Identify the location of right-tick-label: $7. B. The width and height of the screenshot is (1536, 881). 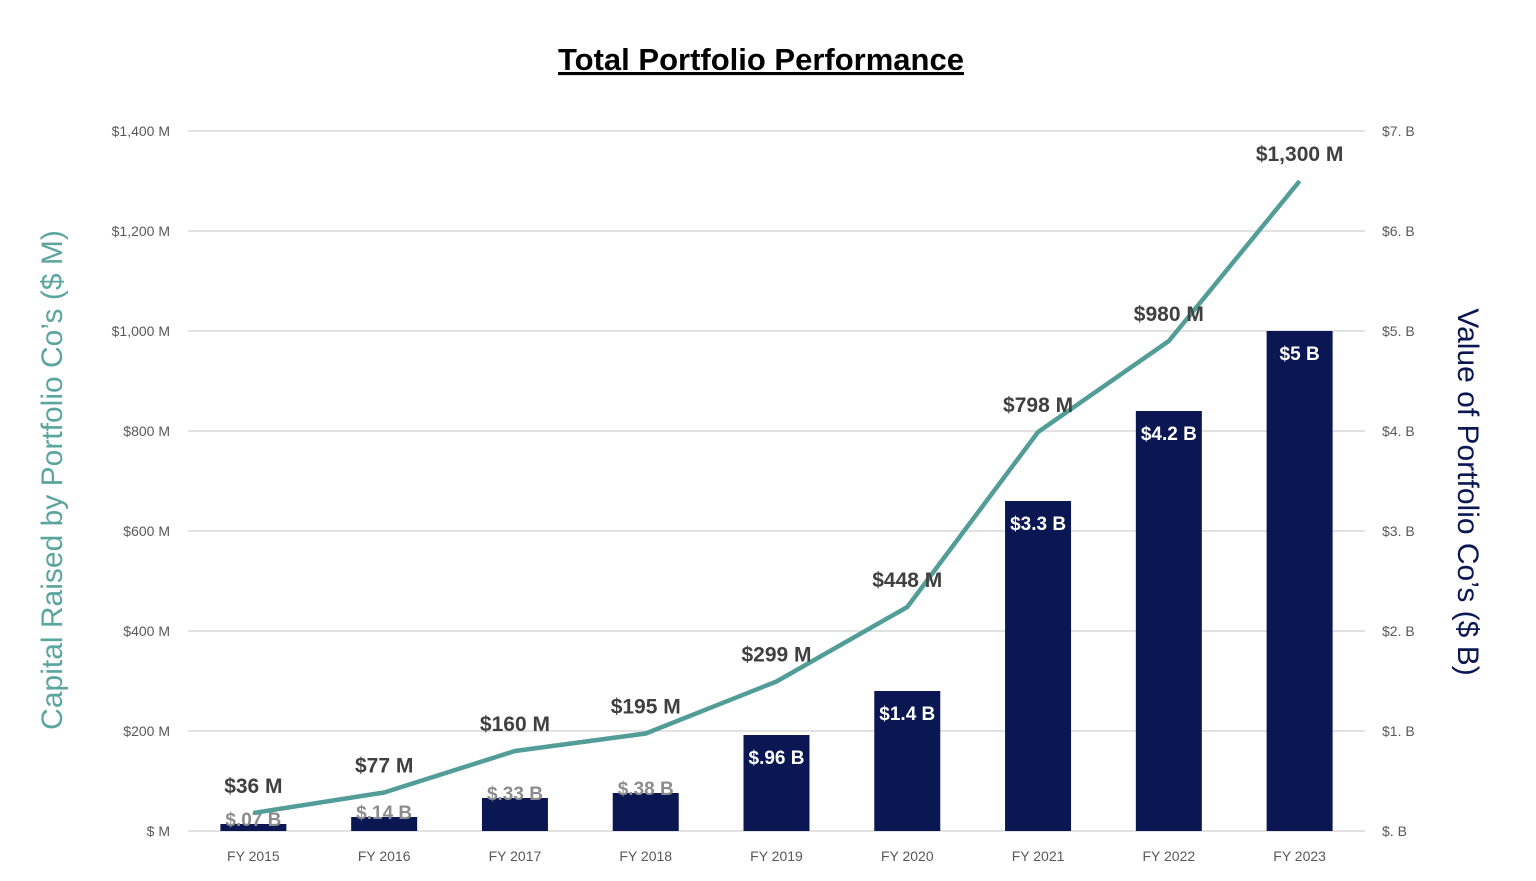
(1398, 131).